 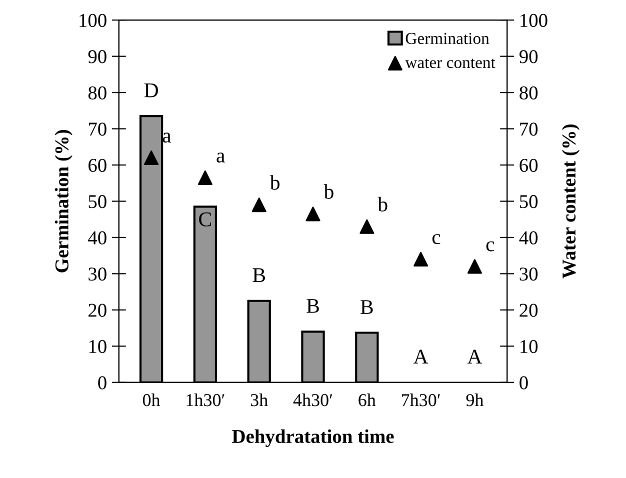 What do you see at coordinates (97, 310) in the screenshot?
I see `y-tick-label: 20` at bounding box center [97, 310].